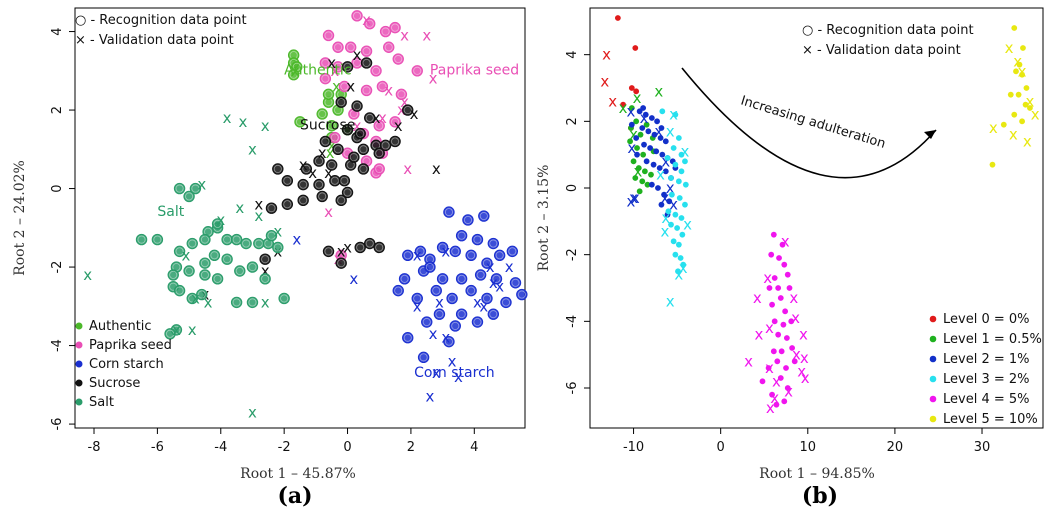 Image resolution: width=1051 pixels, height=514 pixels. I want to click on x-tick-label: 0, so click(721, 447).